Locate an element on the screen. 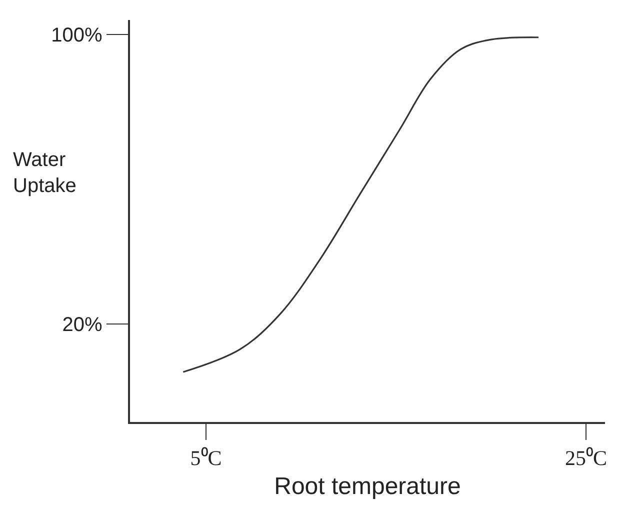  x-tick-label: 25⁰C is located at coordinates (586, 458).